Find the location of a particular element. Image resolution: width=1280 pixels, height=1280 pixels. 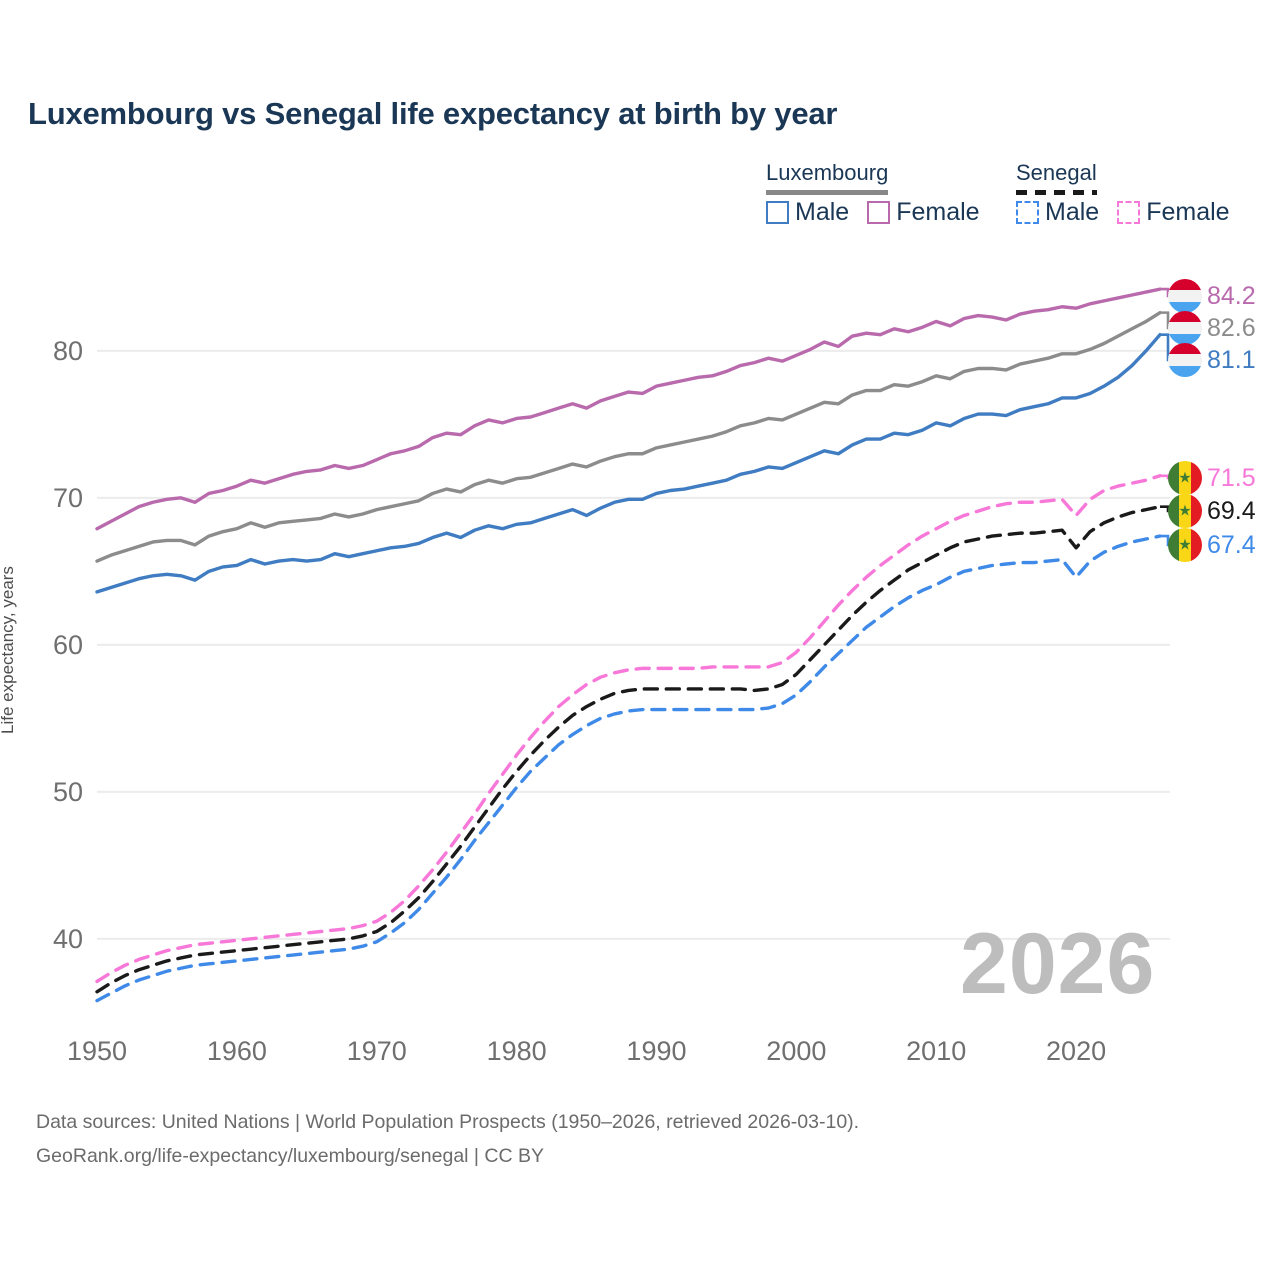

legend-item-luxembourg-male: Male is located at coordinates (807, 212).